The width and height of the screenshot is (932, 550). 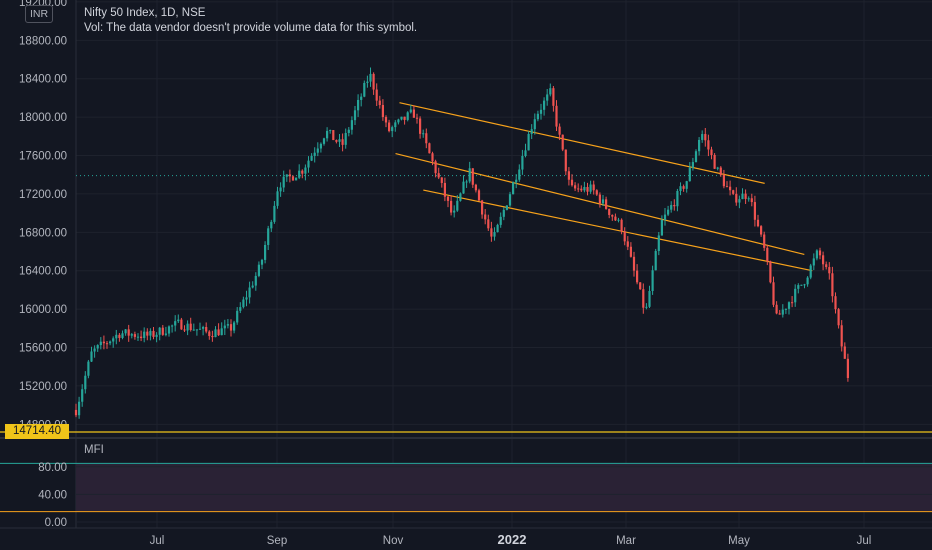 What do you see at coordinates (43, 195) in the screenshot?
I see `price-tick-5: 17200.00` at bounding box center [43, 195].